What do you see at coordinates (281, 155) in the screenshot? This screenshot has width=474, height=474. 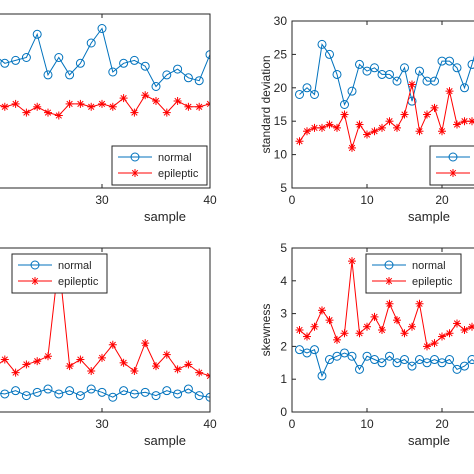 I see `y-tick-label: 10` at bounding box center [281, 155].